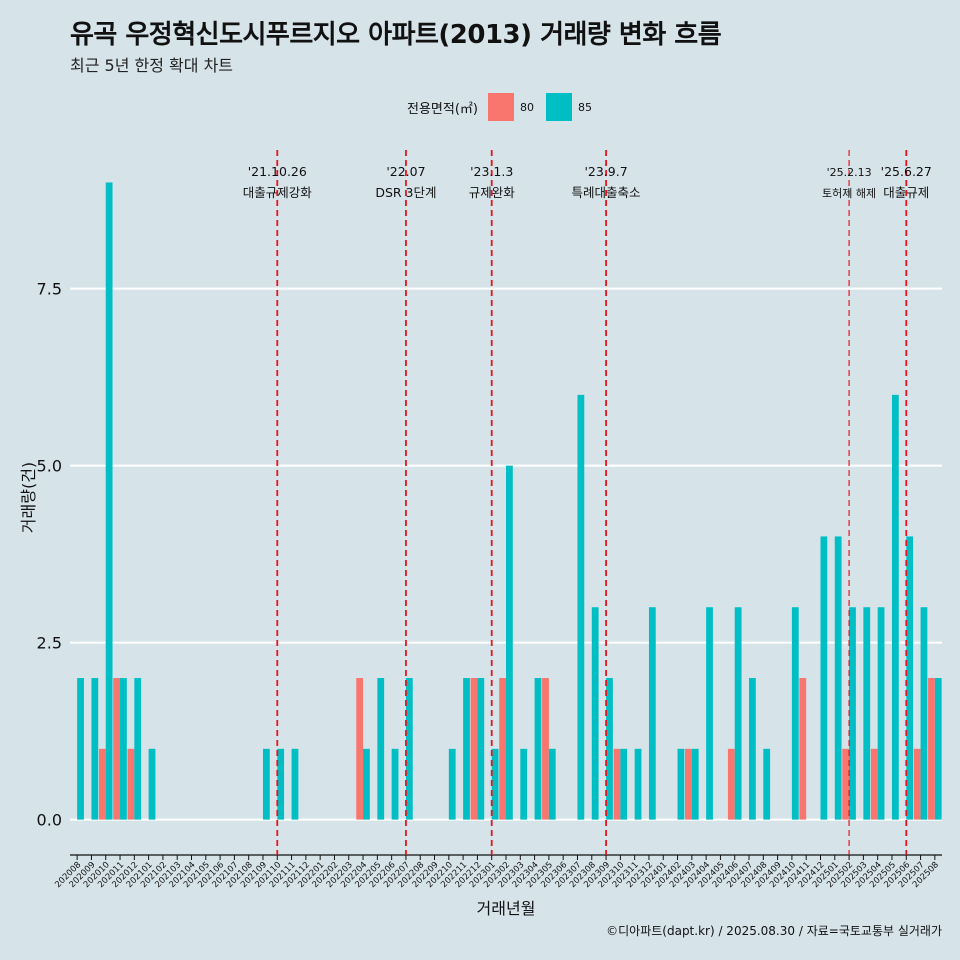 This screenshot has height=960, width=960. I want to click on y-axis-title: 거래량(건), so click(28, 497).